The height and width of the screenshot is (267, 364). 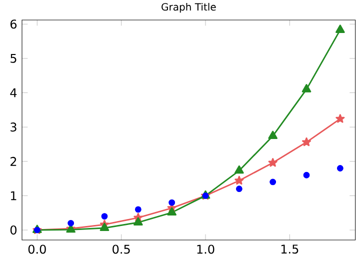 I want to click on chart-title: Graph Title, so click(x=189, y=7).